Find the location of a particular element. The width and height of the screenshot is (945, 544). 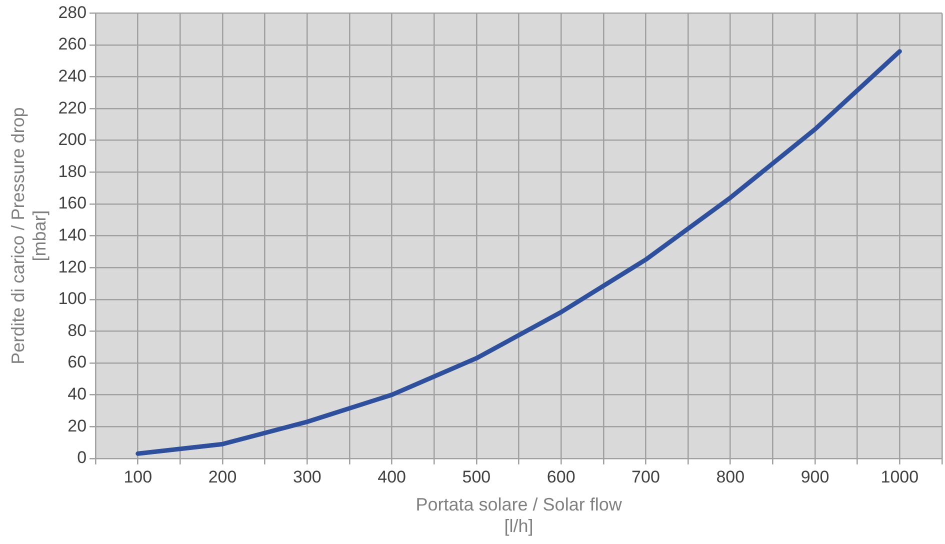

x-tick-label: 100 is located at coordinates (138, 476).